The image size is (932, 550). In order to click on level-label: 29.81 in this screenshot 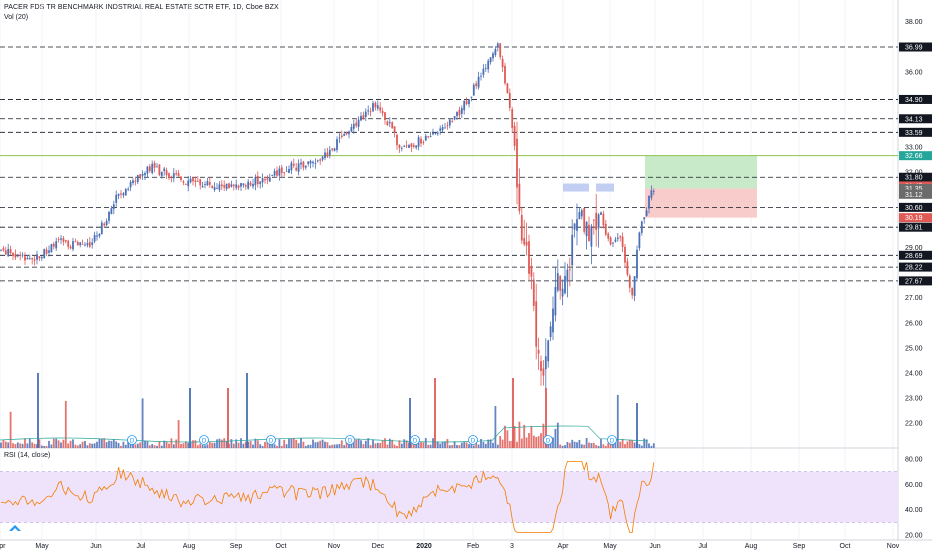, I will do `click(914, 228)`.